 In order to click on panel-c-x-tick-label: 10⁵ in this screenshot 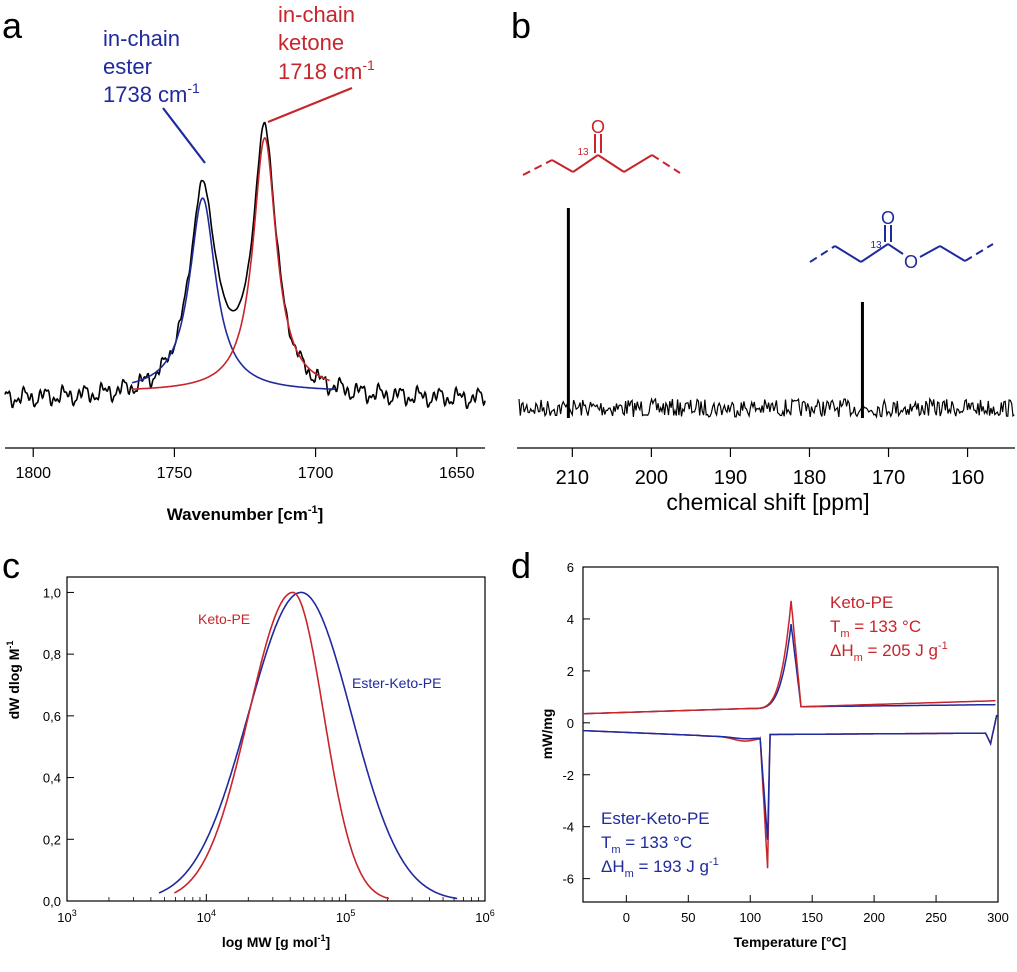, I will do `click(345, 916)`.